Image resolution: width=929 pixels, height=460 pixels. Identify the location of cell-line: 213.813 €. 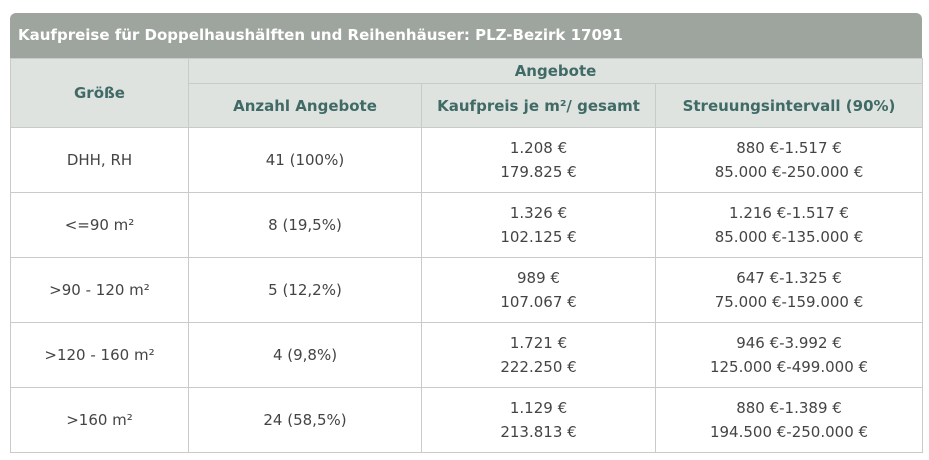
(538, 432).